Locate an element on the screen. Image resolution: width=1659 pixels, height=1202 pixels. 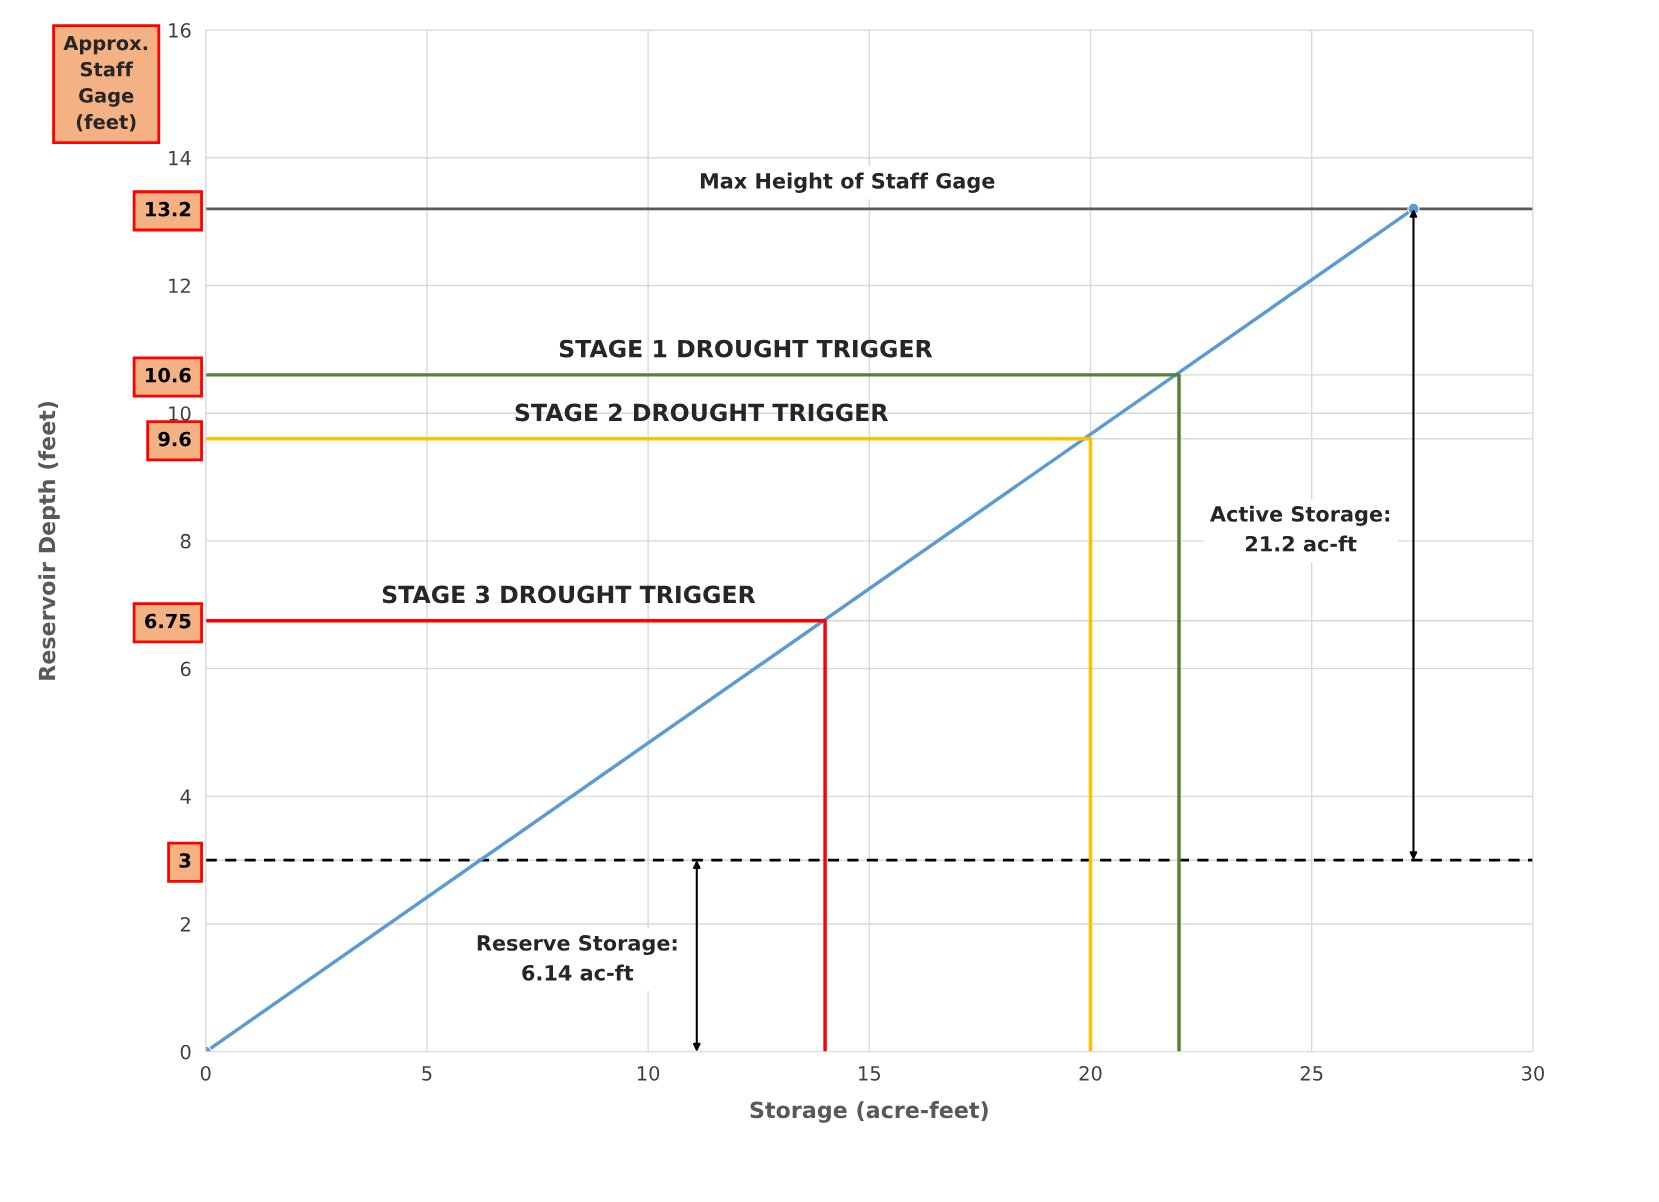
series-label: STAGE 1 DROUGHT TRIGGER is located at coordinates (746, 348).